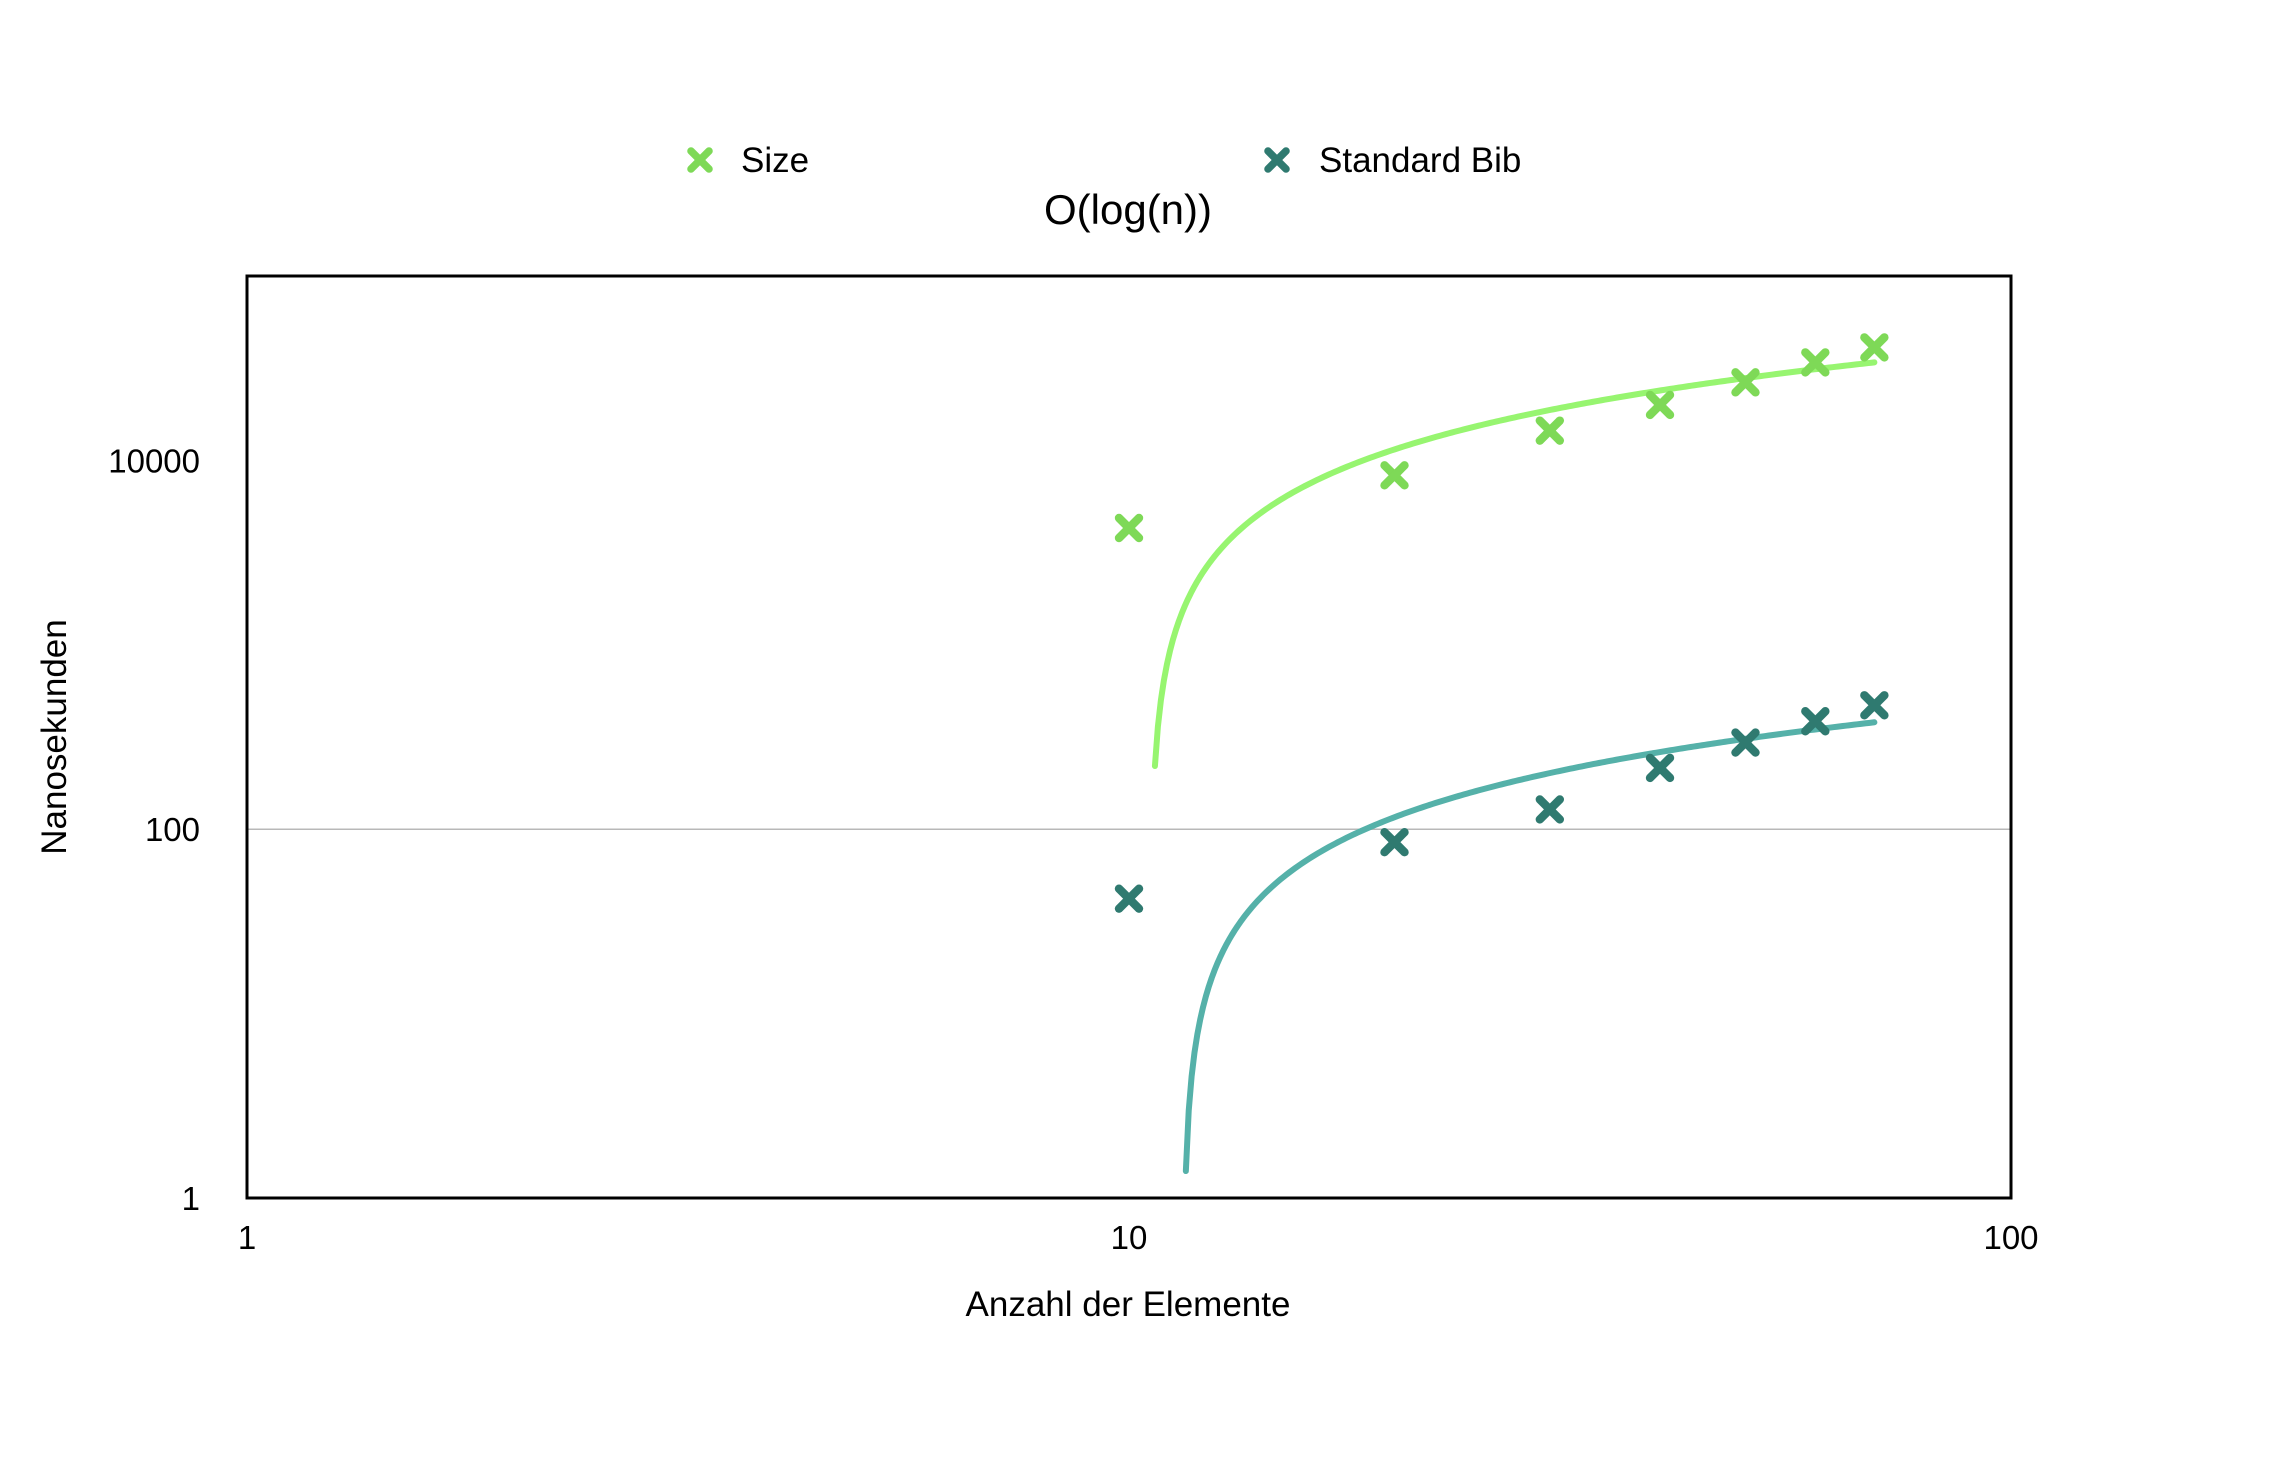  Describe the element at coordinates (2010, 1237) in the screenshot. I see `x-tick-label-100: 100` at that location.